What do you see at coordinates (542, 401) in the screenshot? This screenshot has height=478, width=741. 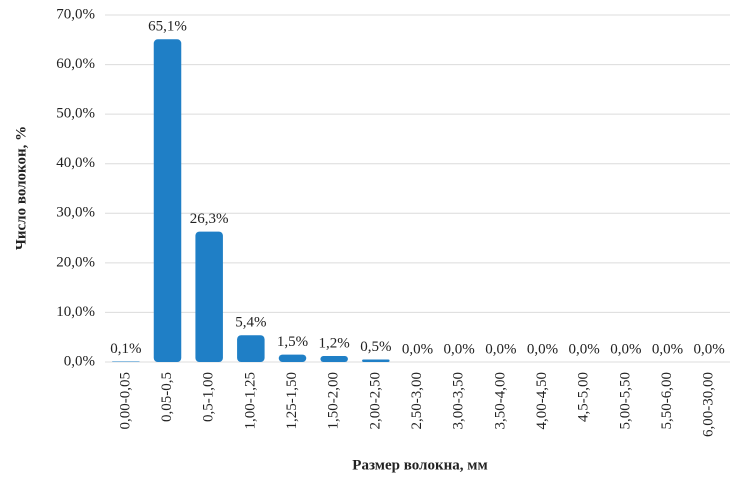 I see `x-tick-label: 4,00-4,50` at bounding box center [542, 401].